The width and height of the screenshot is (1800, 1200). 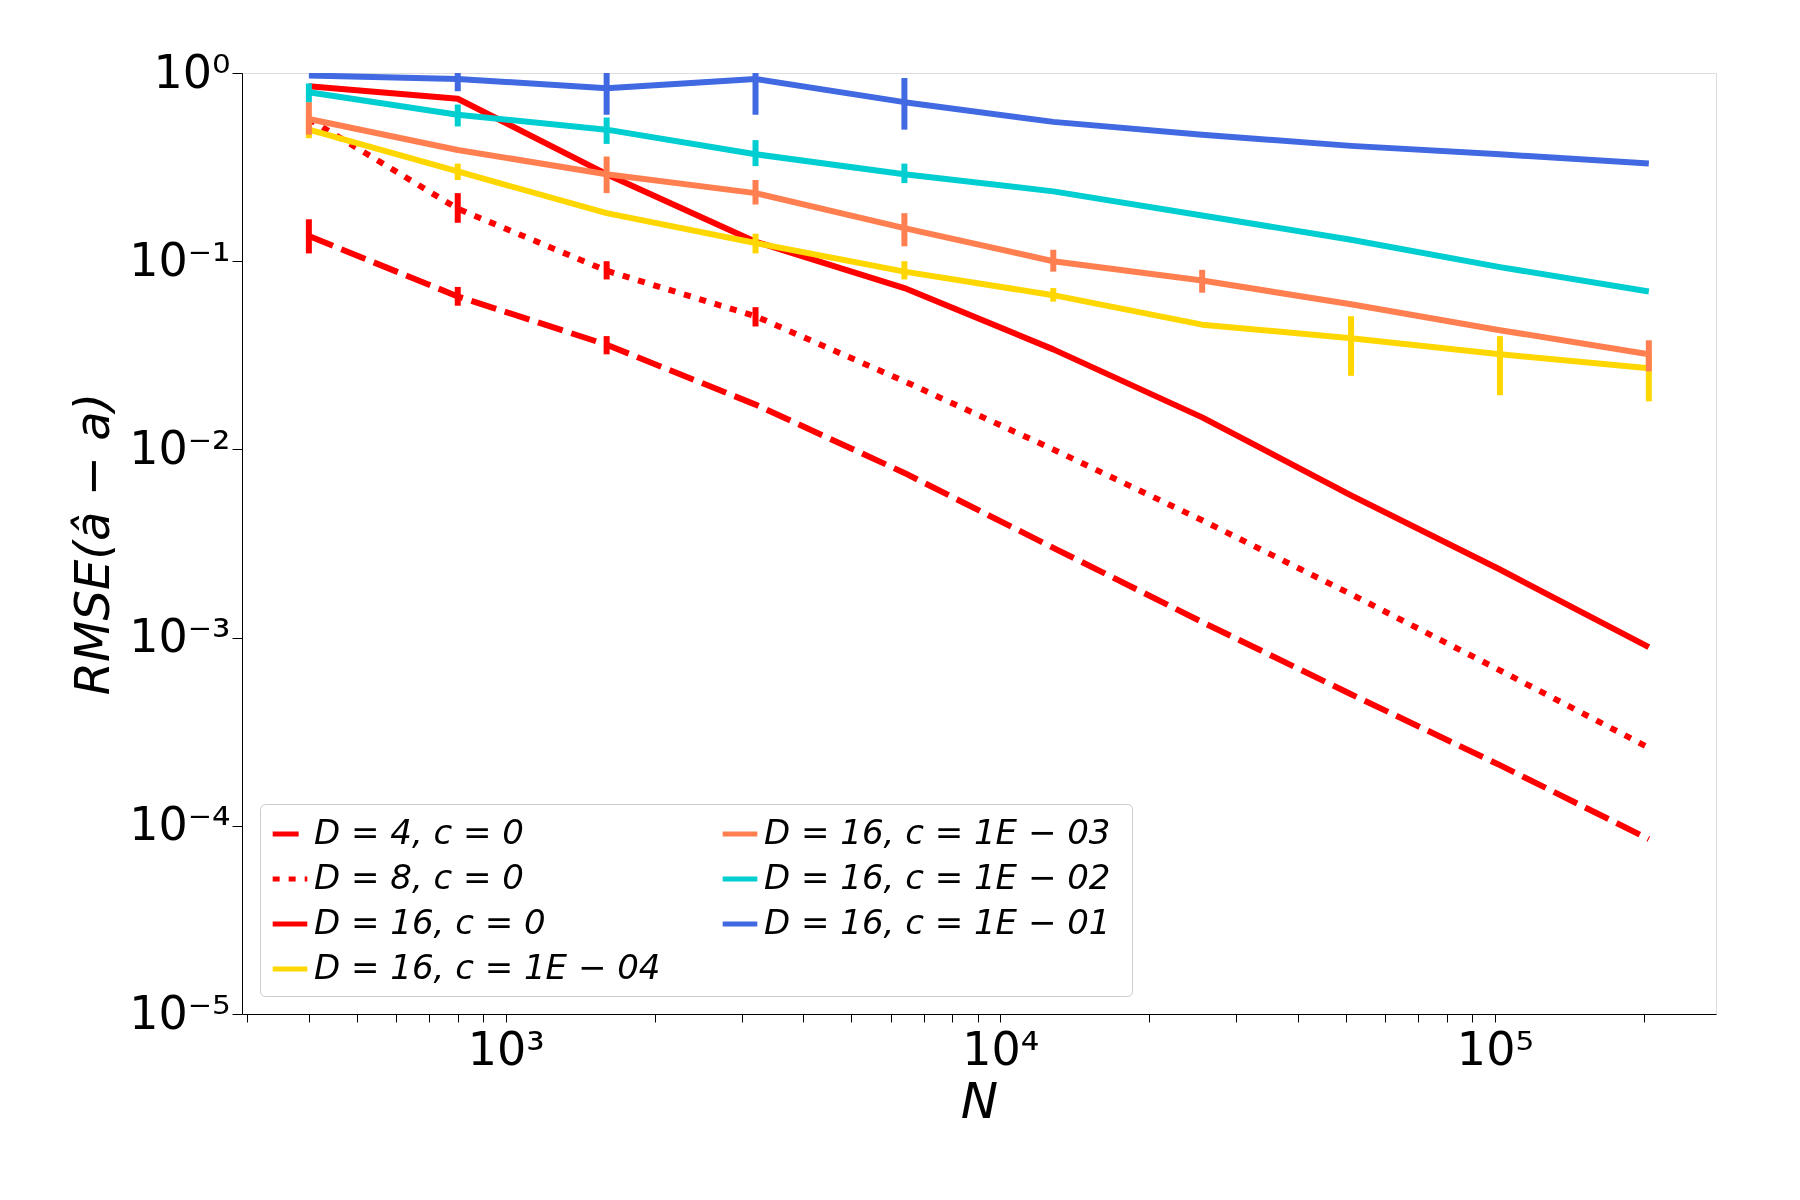 I want to click on legend-label: D = 16, c = 1E − 01, so click(x=937, y=922).